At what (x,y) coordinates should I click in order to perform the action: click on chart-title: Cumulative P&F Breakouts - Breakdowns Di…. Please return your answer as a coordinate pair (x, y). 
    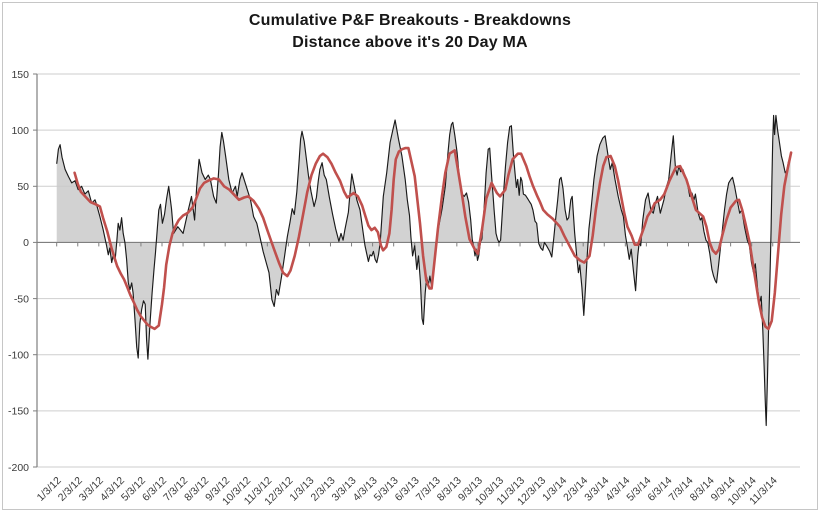
    Looking at the image, I should click on (410, 32).